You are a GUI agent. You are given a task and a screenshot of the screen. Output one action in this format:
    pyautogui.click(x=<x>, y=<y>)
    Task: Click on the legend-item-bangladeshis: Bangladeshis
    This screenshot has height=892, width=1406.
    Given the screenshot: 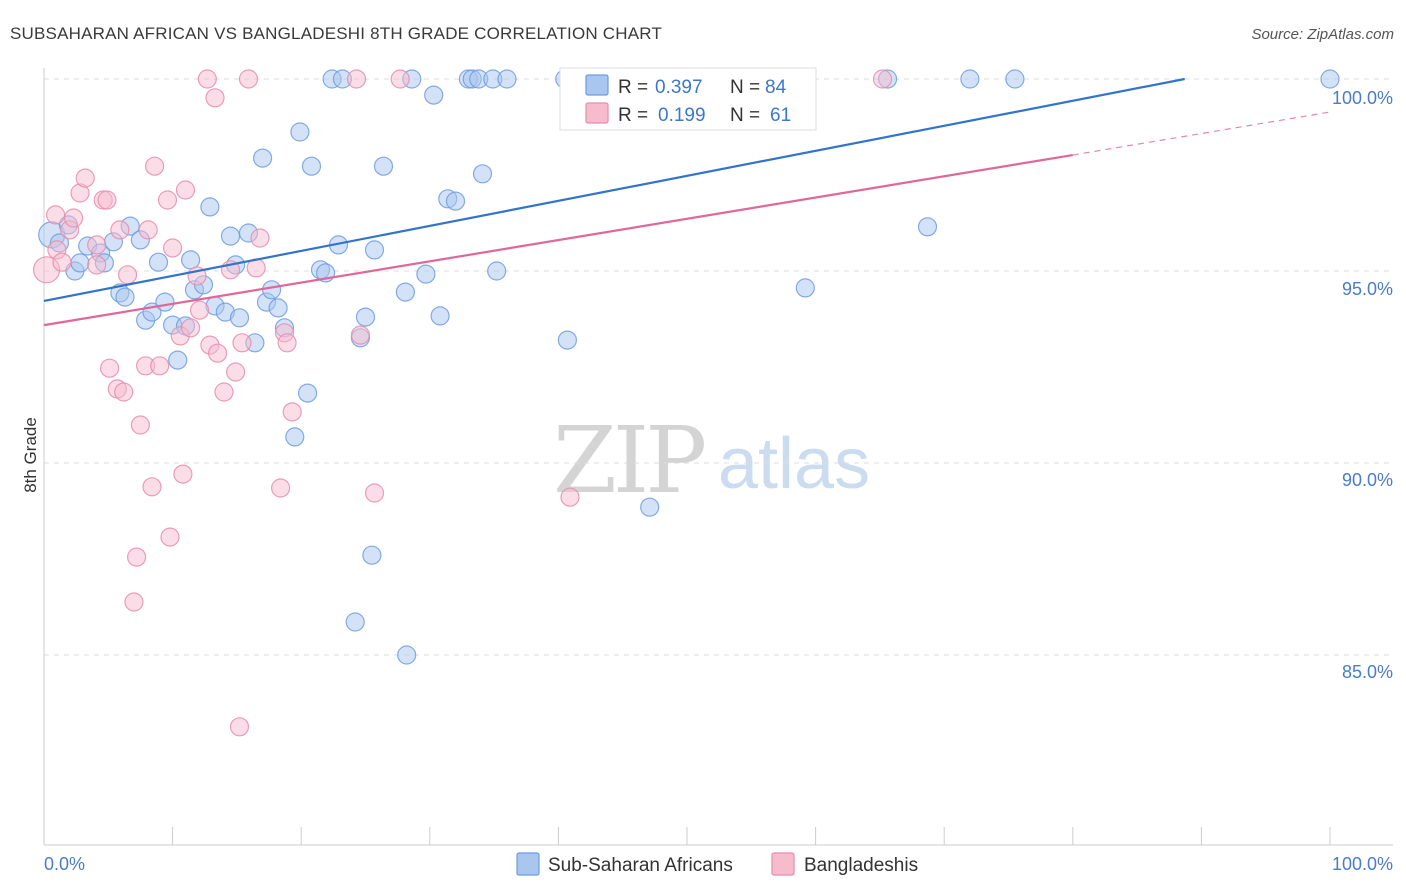 What is the action you would take?
    pyautogui.click(x=844, y=864)
    